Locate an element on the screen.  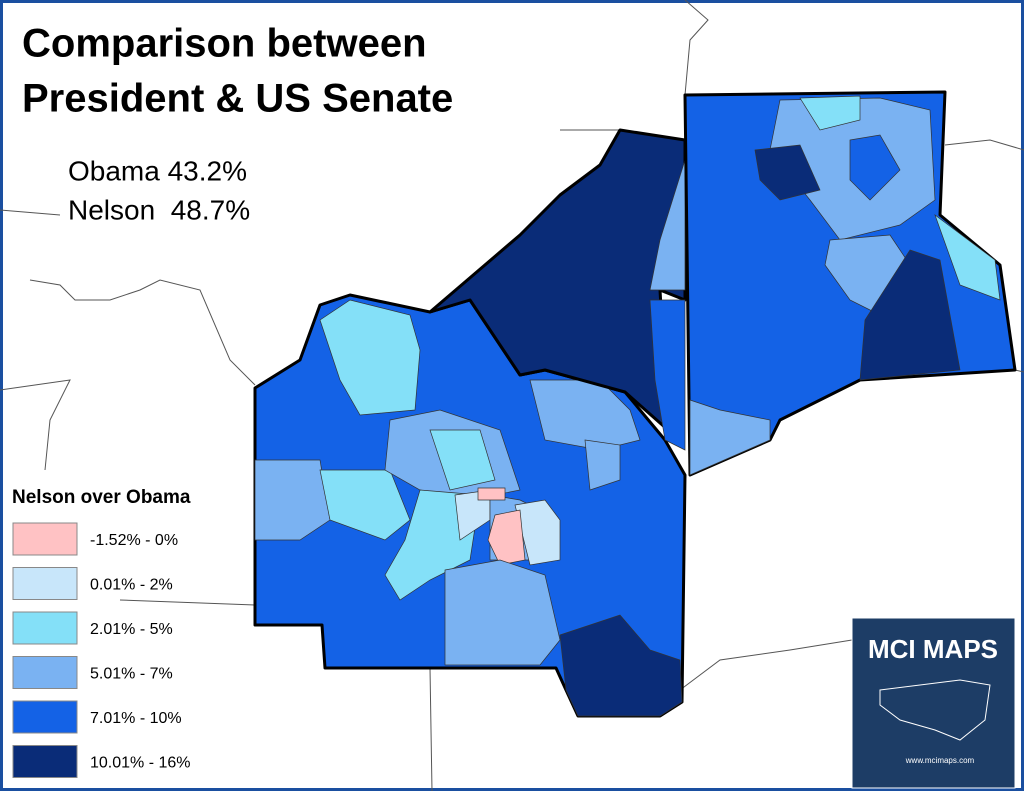
legend-label: 7.01% - 10% is located at coordinates (136, 718).